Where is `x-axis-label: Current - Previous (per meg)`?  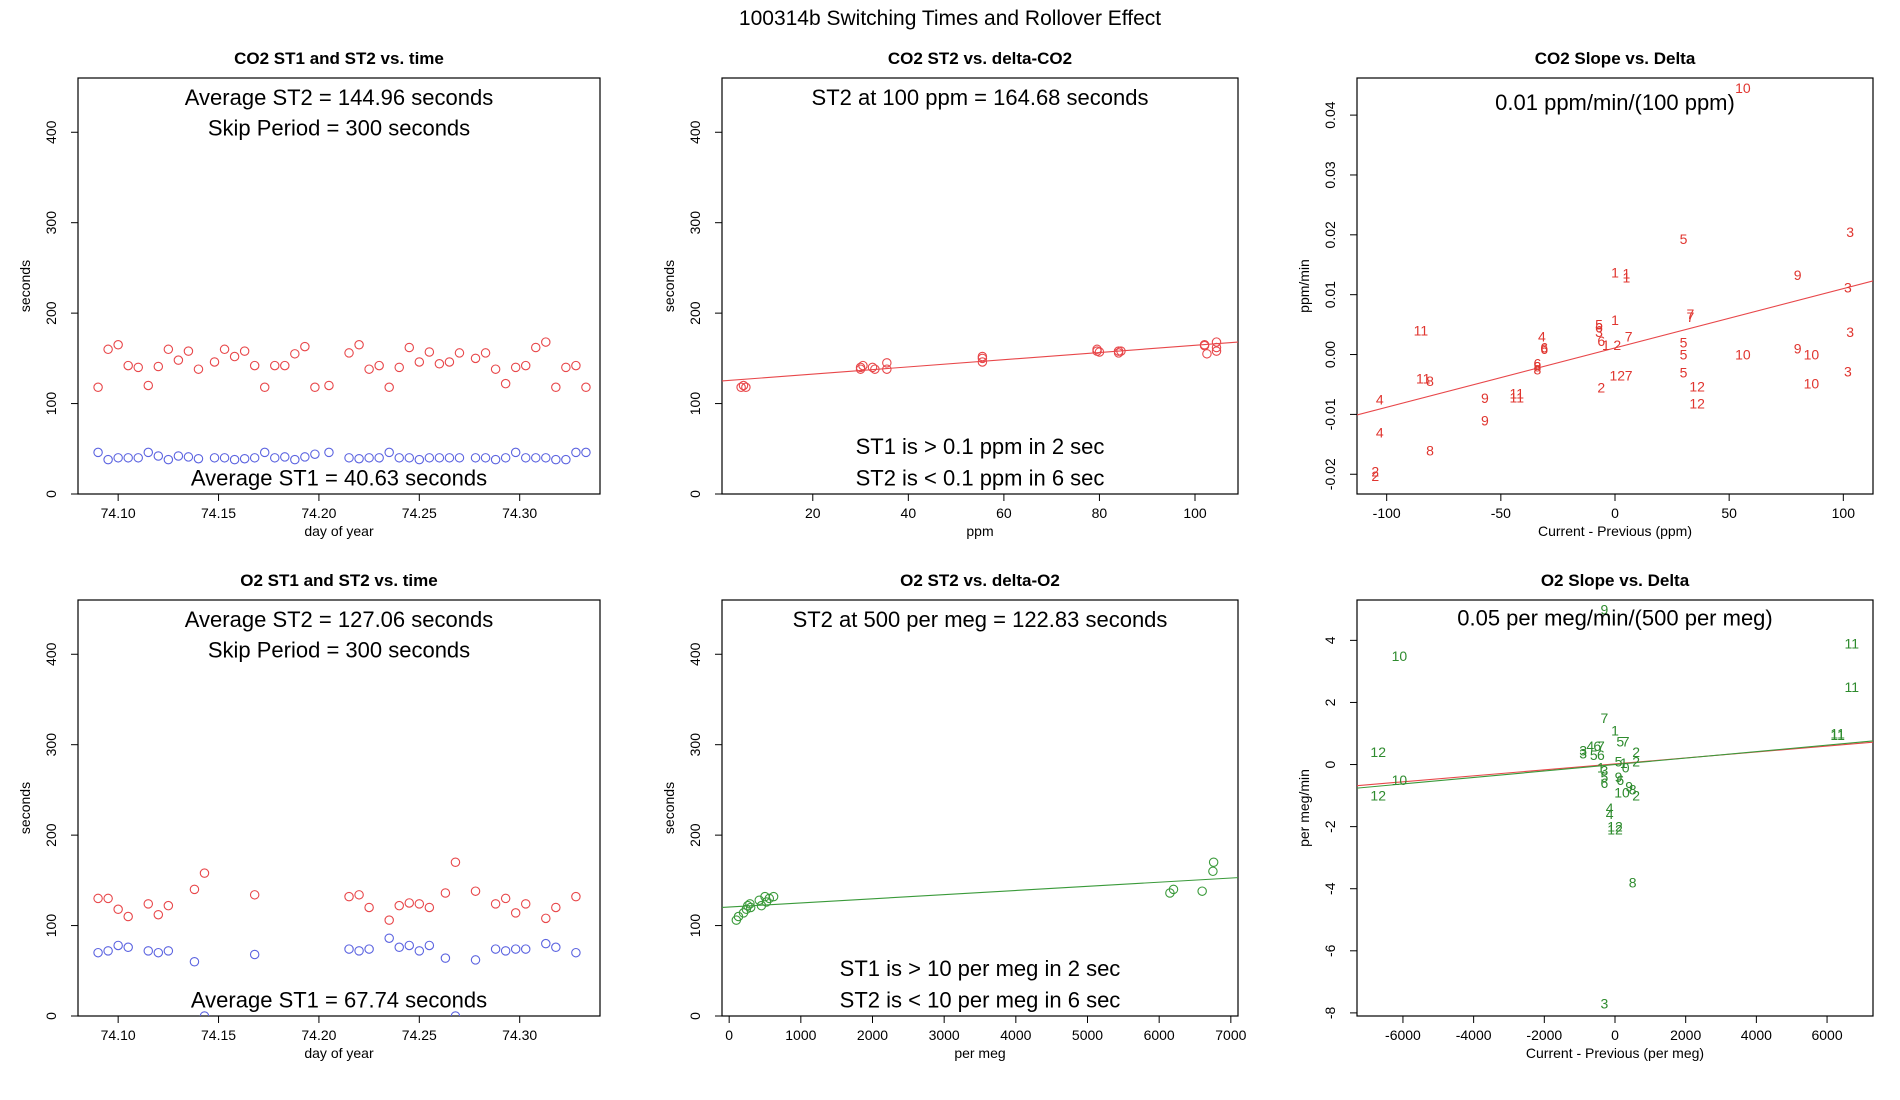
x-axis-label: Current - Previous (per meg) is located at coordinates (1615, 1053).